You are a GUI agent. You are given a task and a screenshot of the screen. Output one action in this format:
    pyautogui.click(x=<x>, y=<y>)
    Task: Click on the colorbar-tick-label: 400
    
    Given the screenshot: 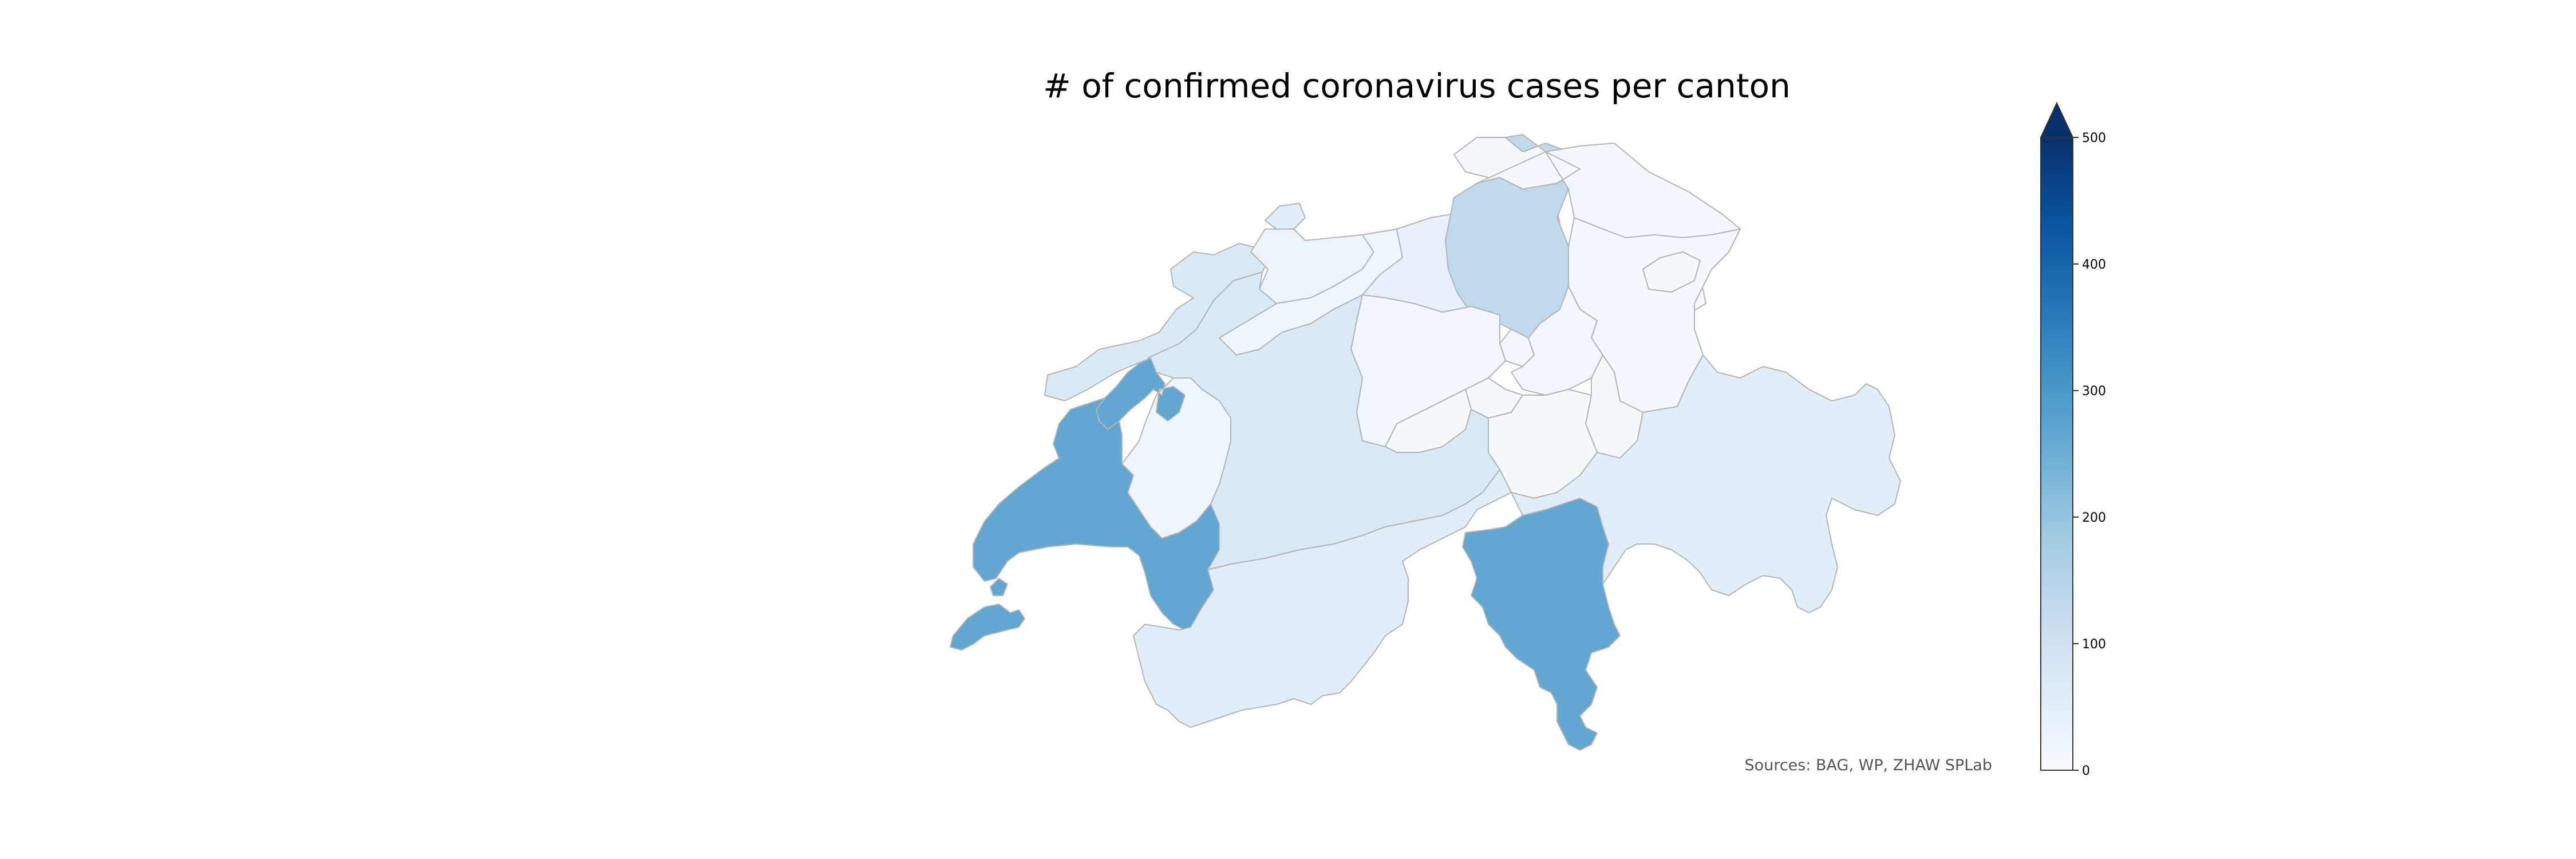 What is the action you would take?
    pyautogui.click(x=2094, y=265)
    